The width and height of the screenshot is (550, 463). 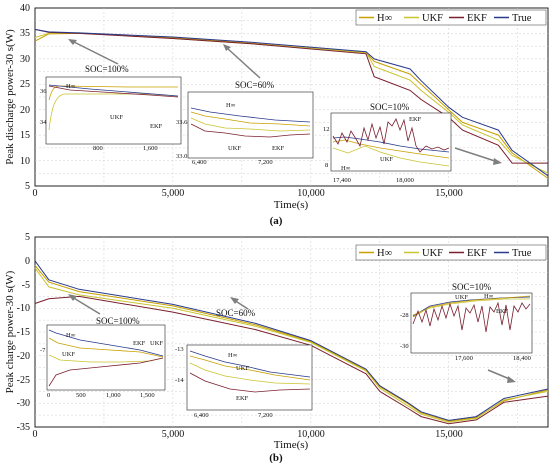 I want to click on ytick-label: 35, so click(x=25, y=33).